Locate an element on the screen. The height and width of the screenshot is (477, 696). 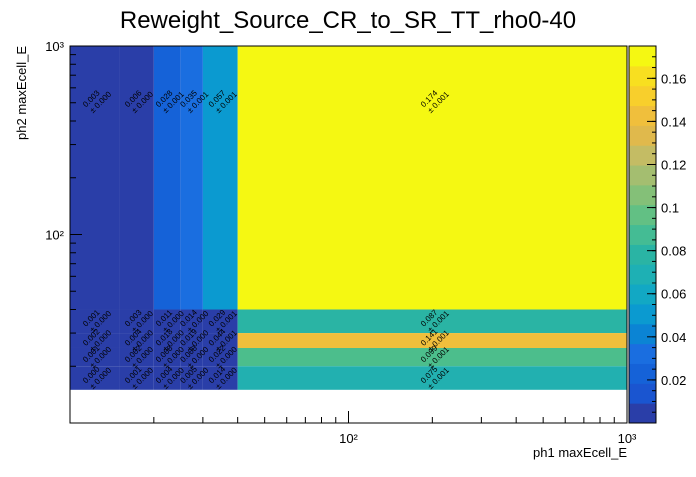
colorbar: 0.02 0.04 0.06 0.08 0.1 0.12 0.14 0.16 is located at coordinates (657, 234).